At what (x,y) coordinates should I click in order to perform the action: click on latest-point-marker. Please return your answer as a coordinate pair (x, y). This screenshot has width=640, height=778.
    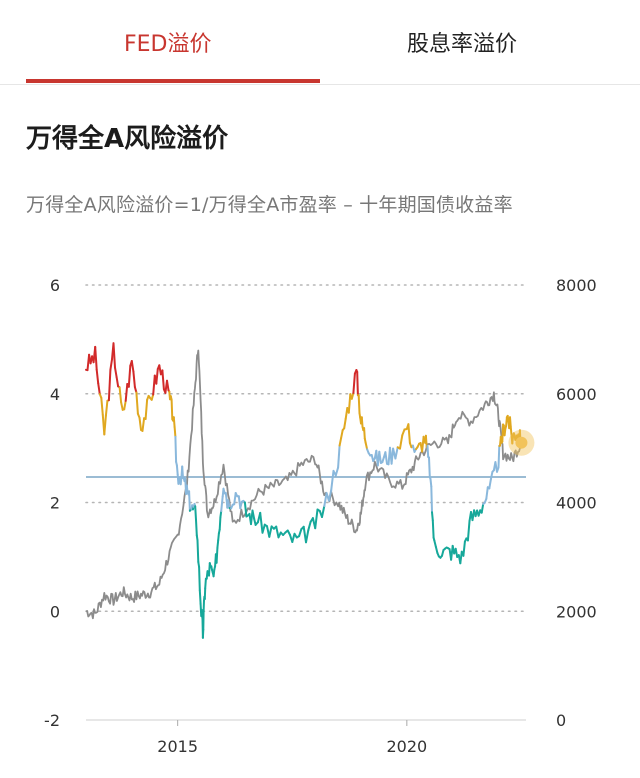
    Looking at the image, I should click on (521, 442).